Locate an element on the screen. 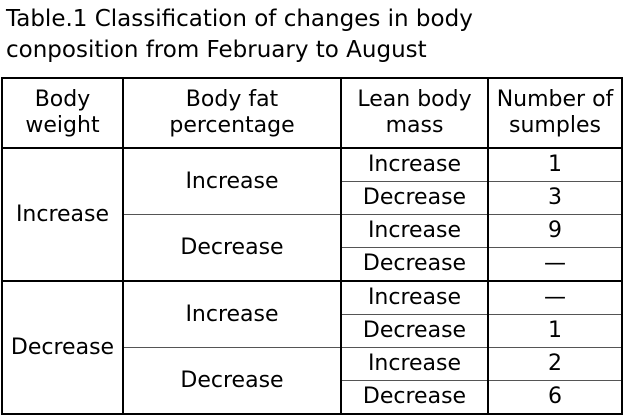  header-body-fat: Body fat percentage is located at coordinates (231, 113).